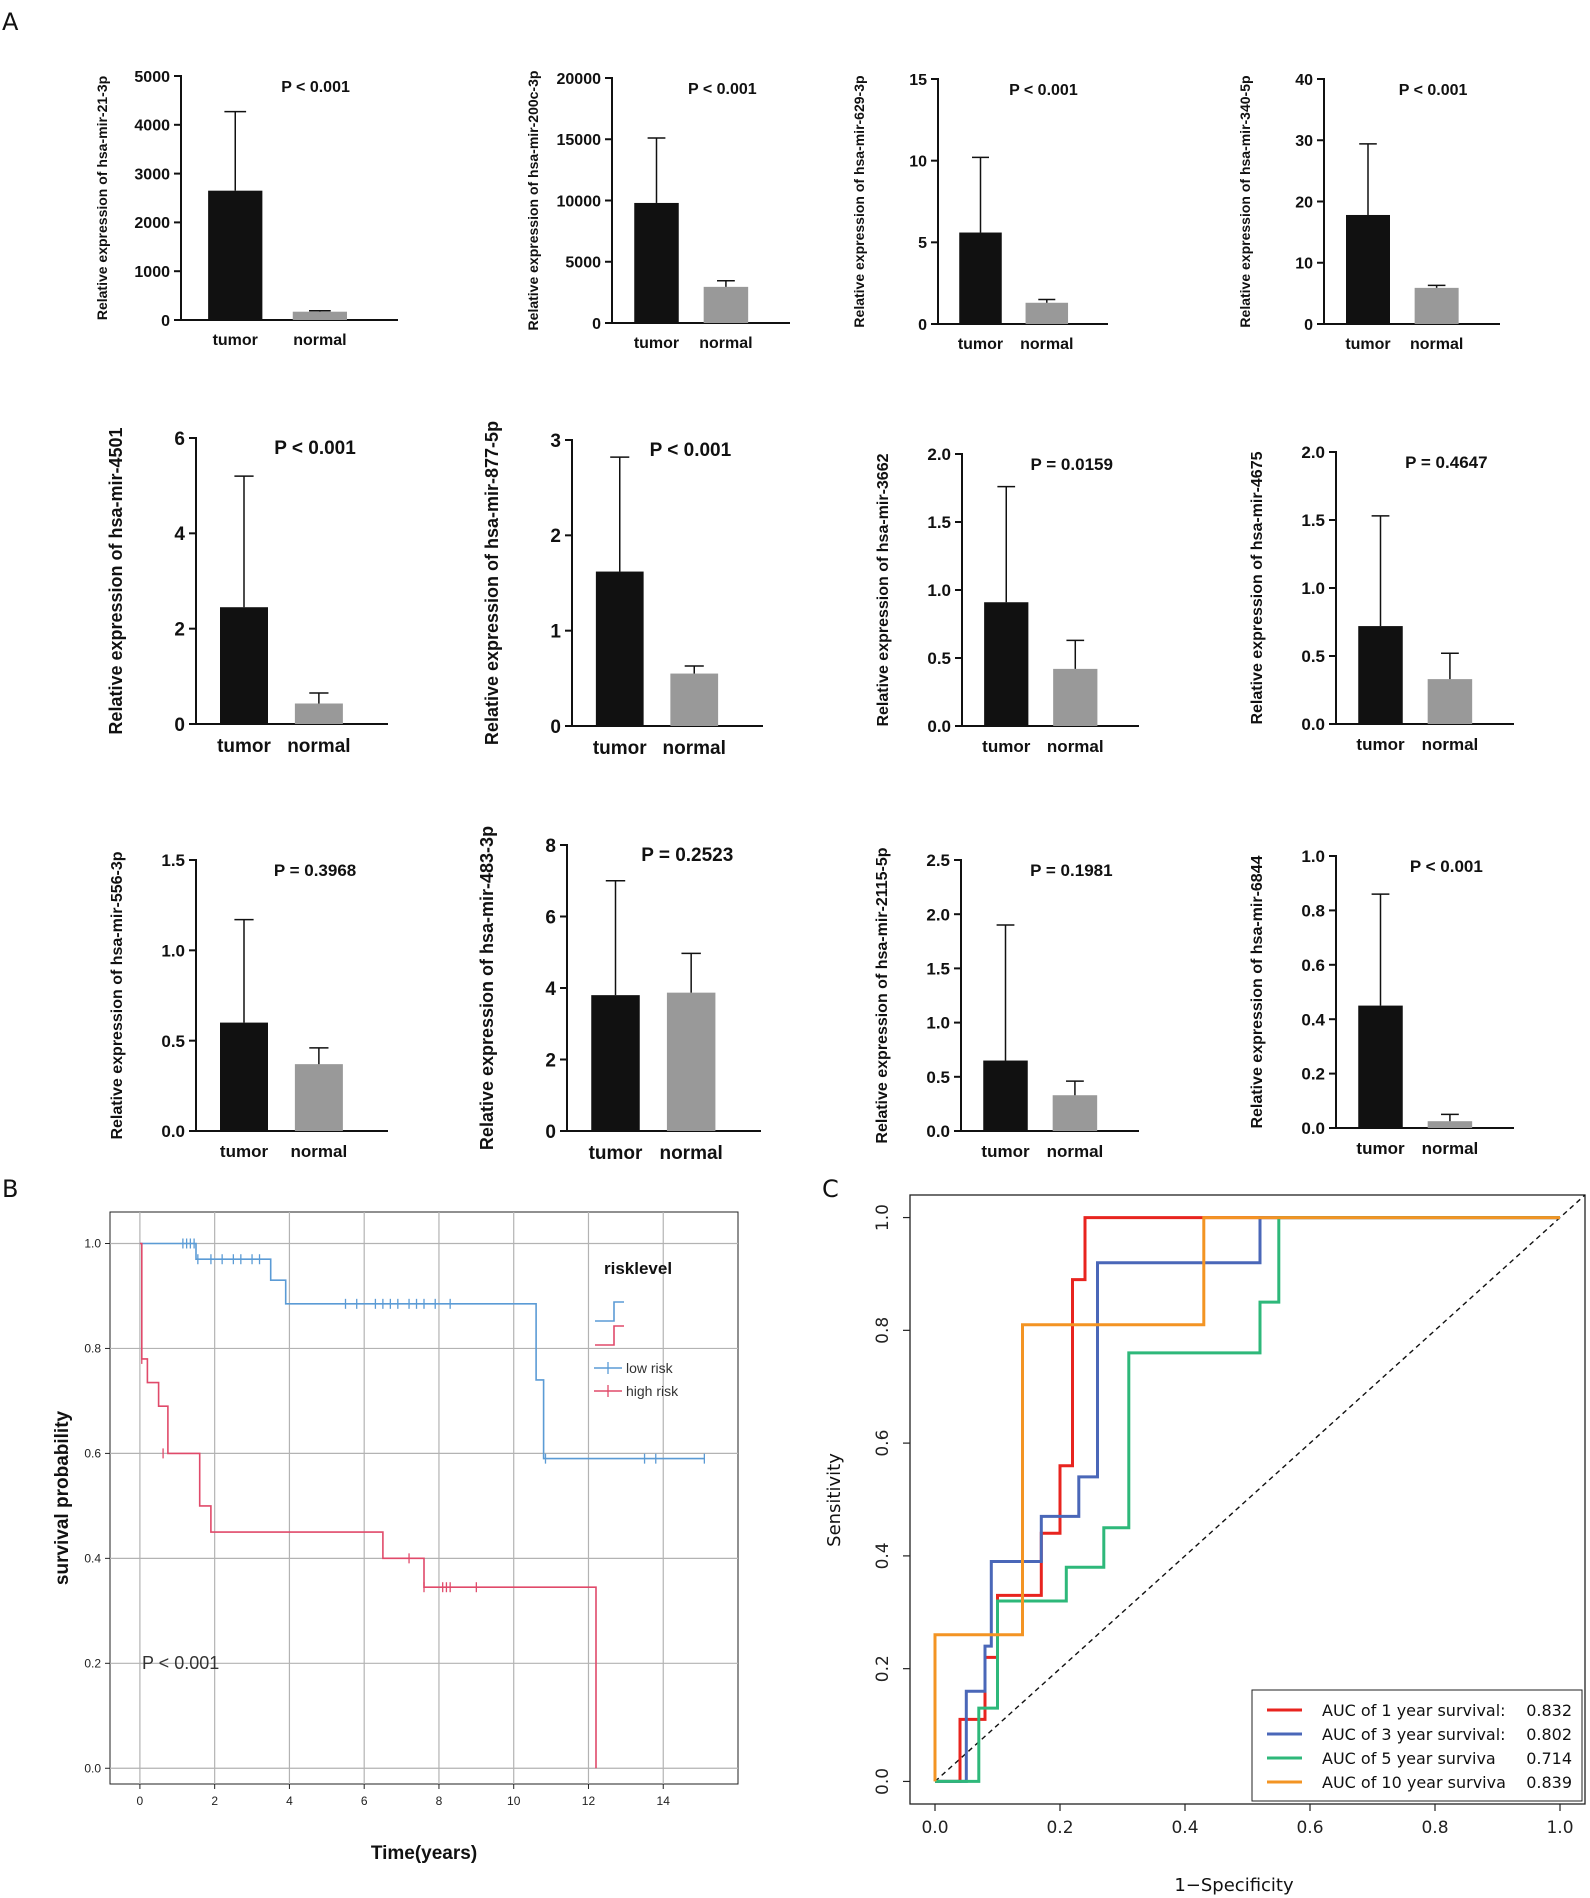 This screenshot has height=1898, width=1590. I want to click on y-axis-label: Relative expression of hsa-mir-629-3p, so click(859, 201).